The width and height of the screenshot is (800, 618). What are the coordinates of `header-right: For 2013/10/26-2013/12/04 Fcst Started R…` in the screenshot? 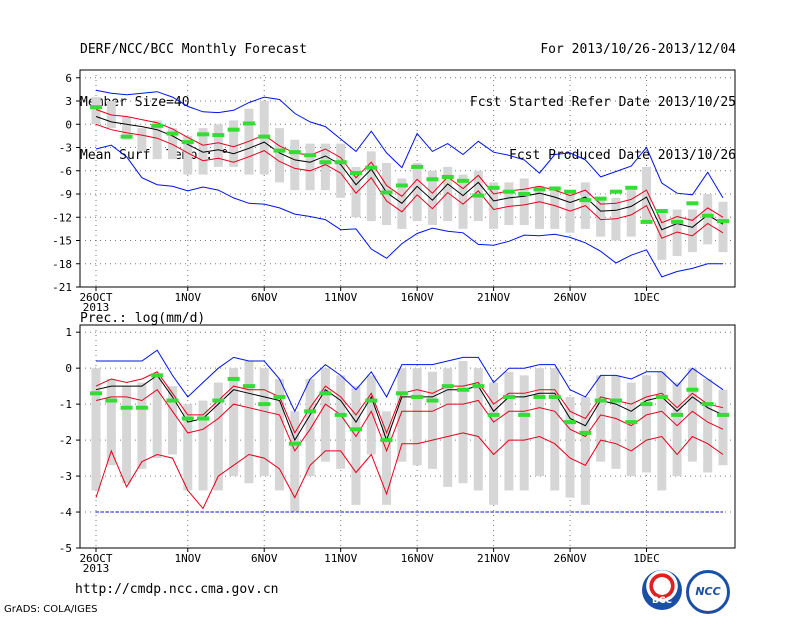 It's located at (603, 97).